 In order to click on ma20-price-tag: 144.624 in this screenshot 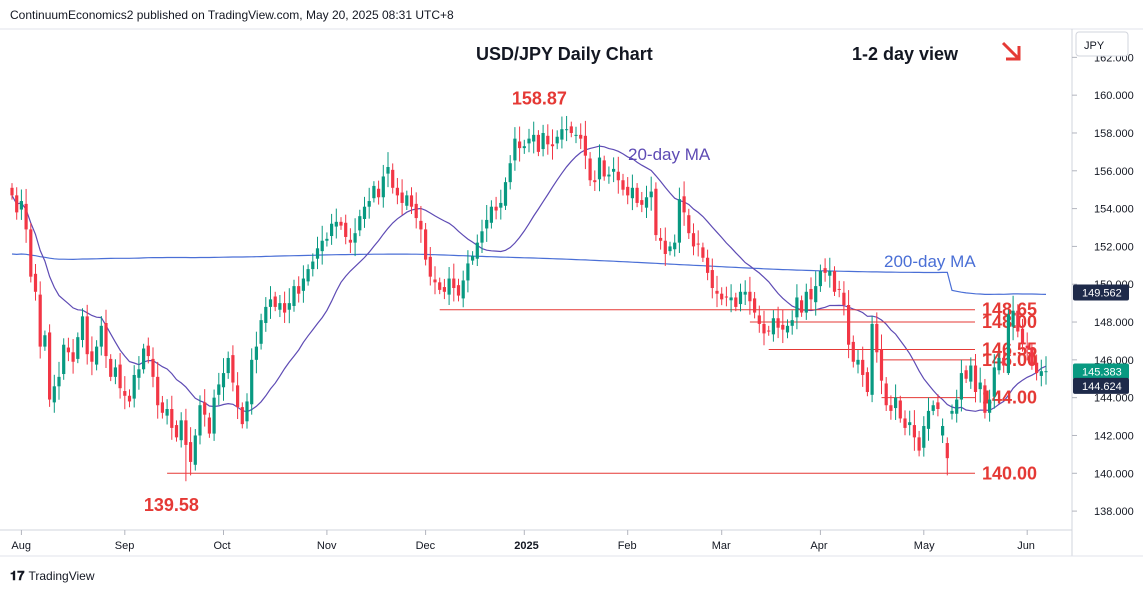, I will do `click(1101, 385)`.